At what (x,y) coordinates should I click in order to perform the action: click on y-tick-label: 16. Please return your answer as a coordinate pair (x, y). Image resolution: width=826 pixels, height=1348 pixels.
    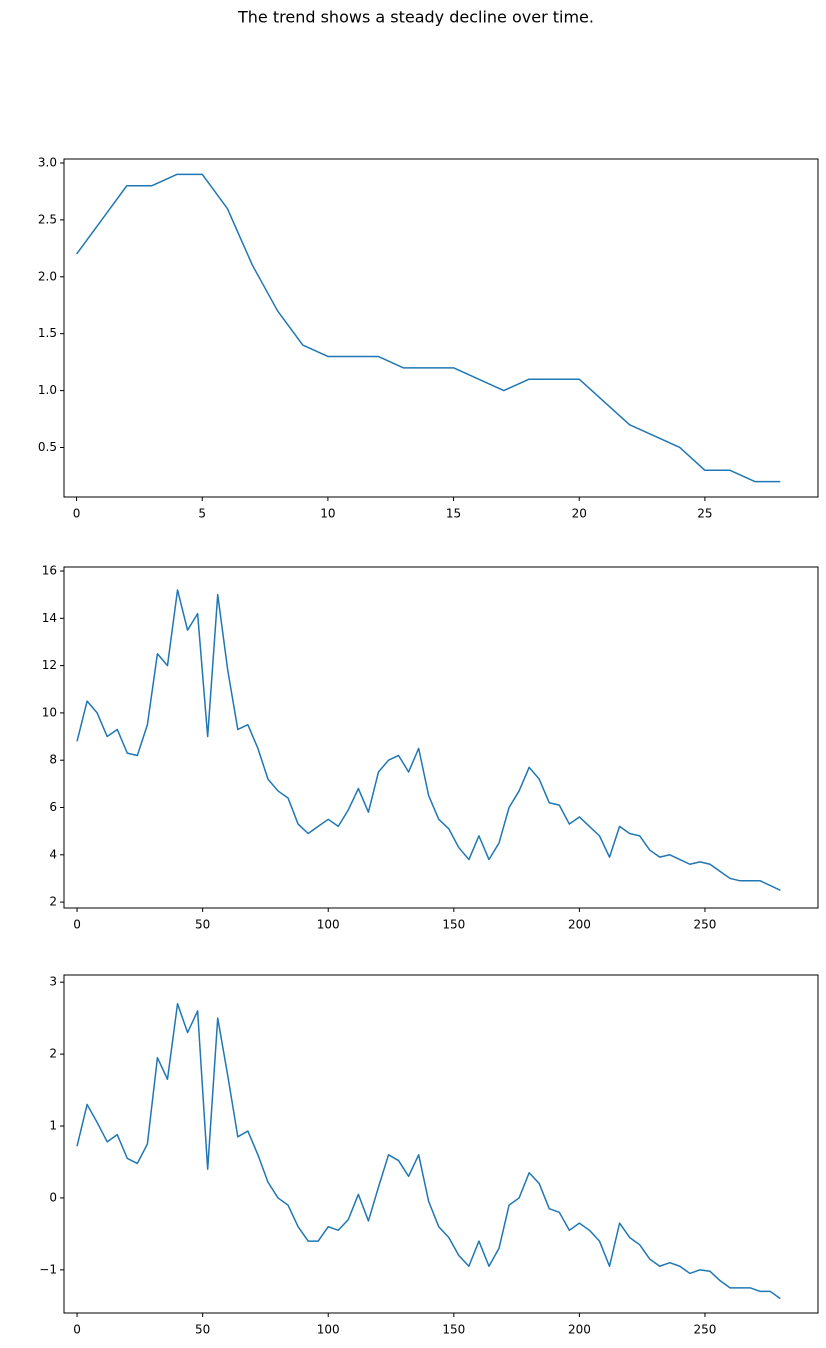
    Looking at the image, I should click on (49, 571).